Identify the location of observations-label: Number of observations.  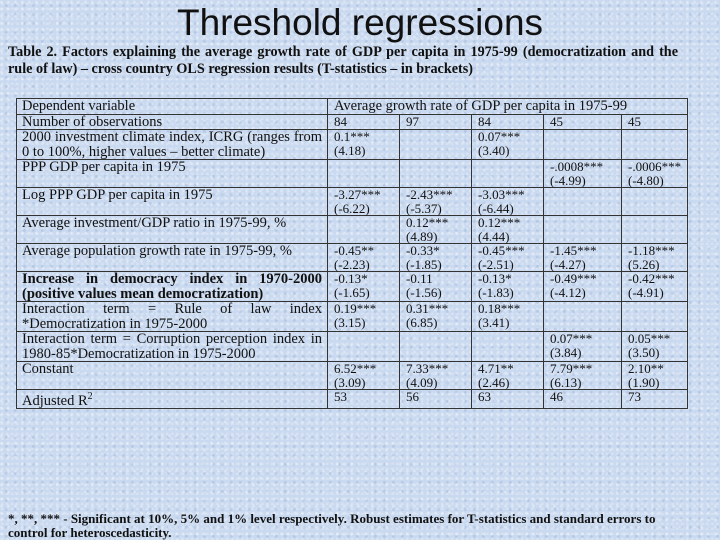
(172, 121).